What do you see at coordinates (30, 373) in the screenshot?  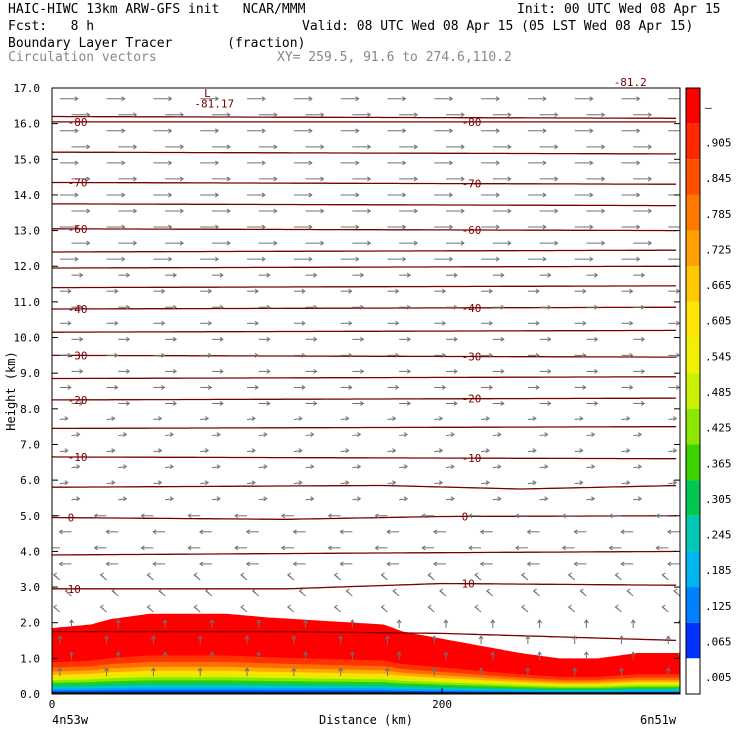 I see `y-tick-label: 9.0` at bounding box center [30, 373].